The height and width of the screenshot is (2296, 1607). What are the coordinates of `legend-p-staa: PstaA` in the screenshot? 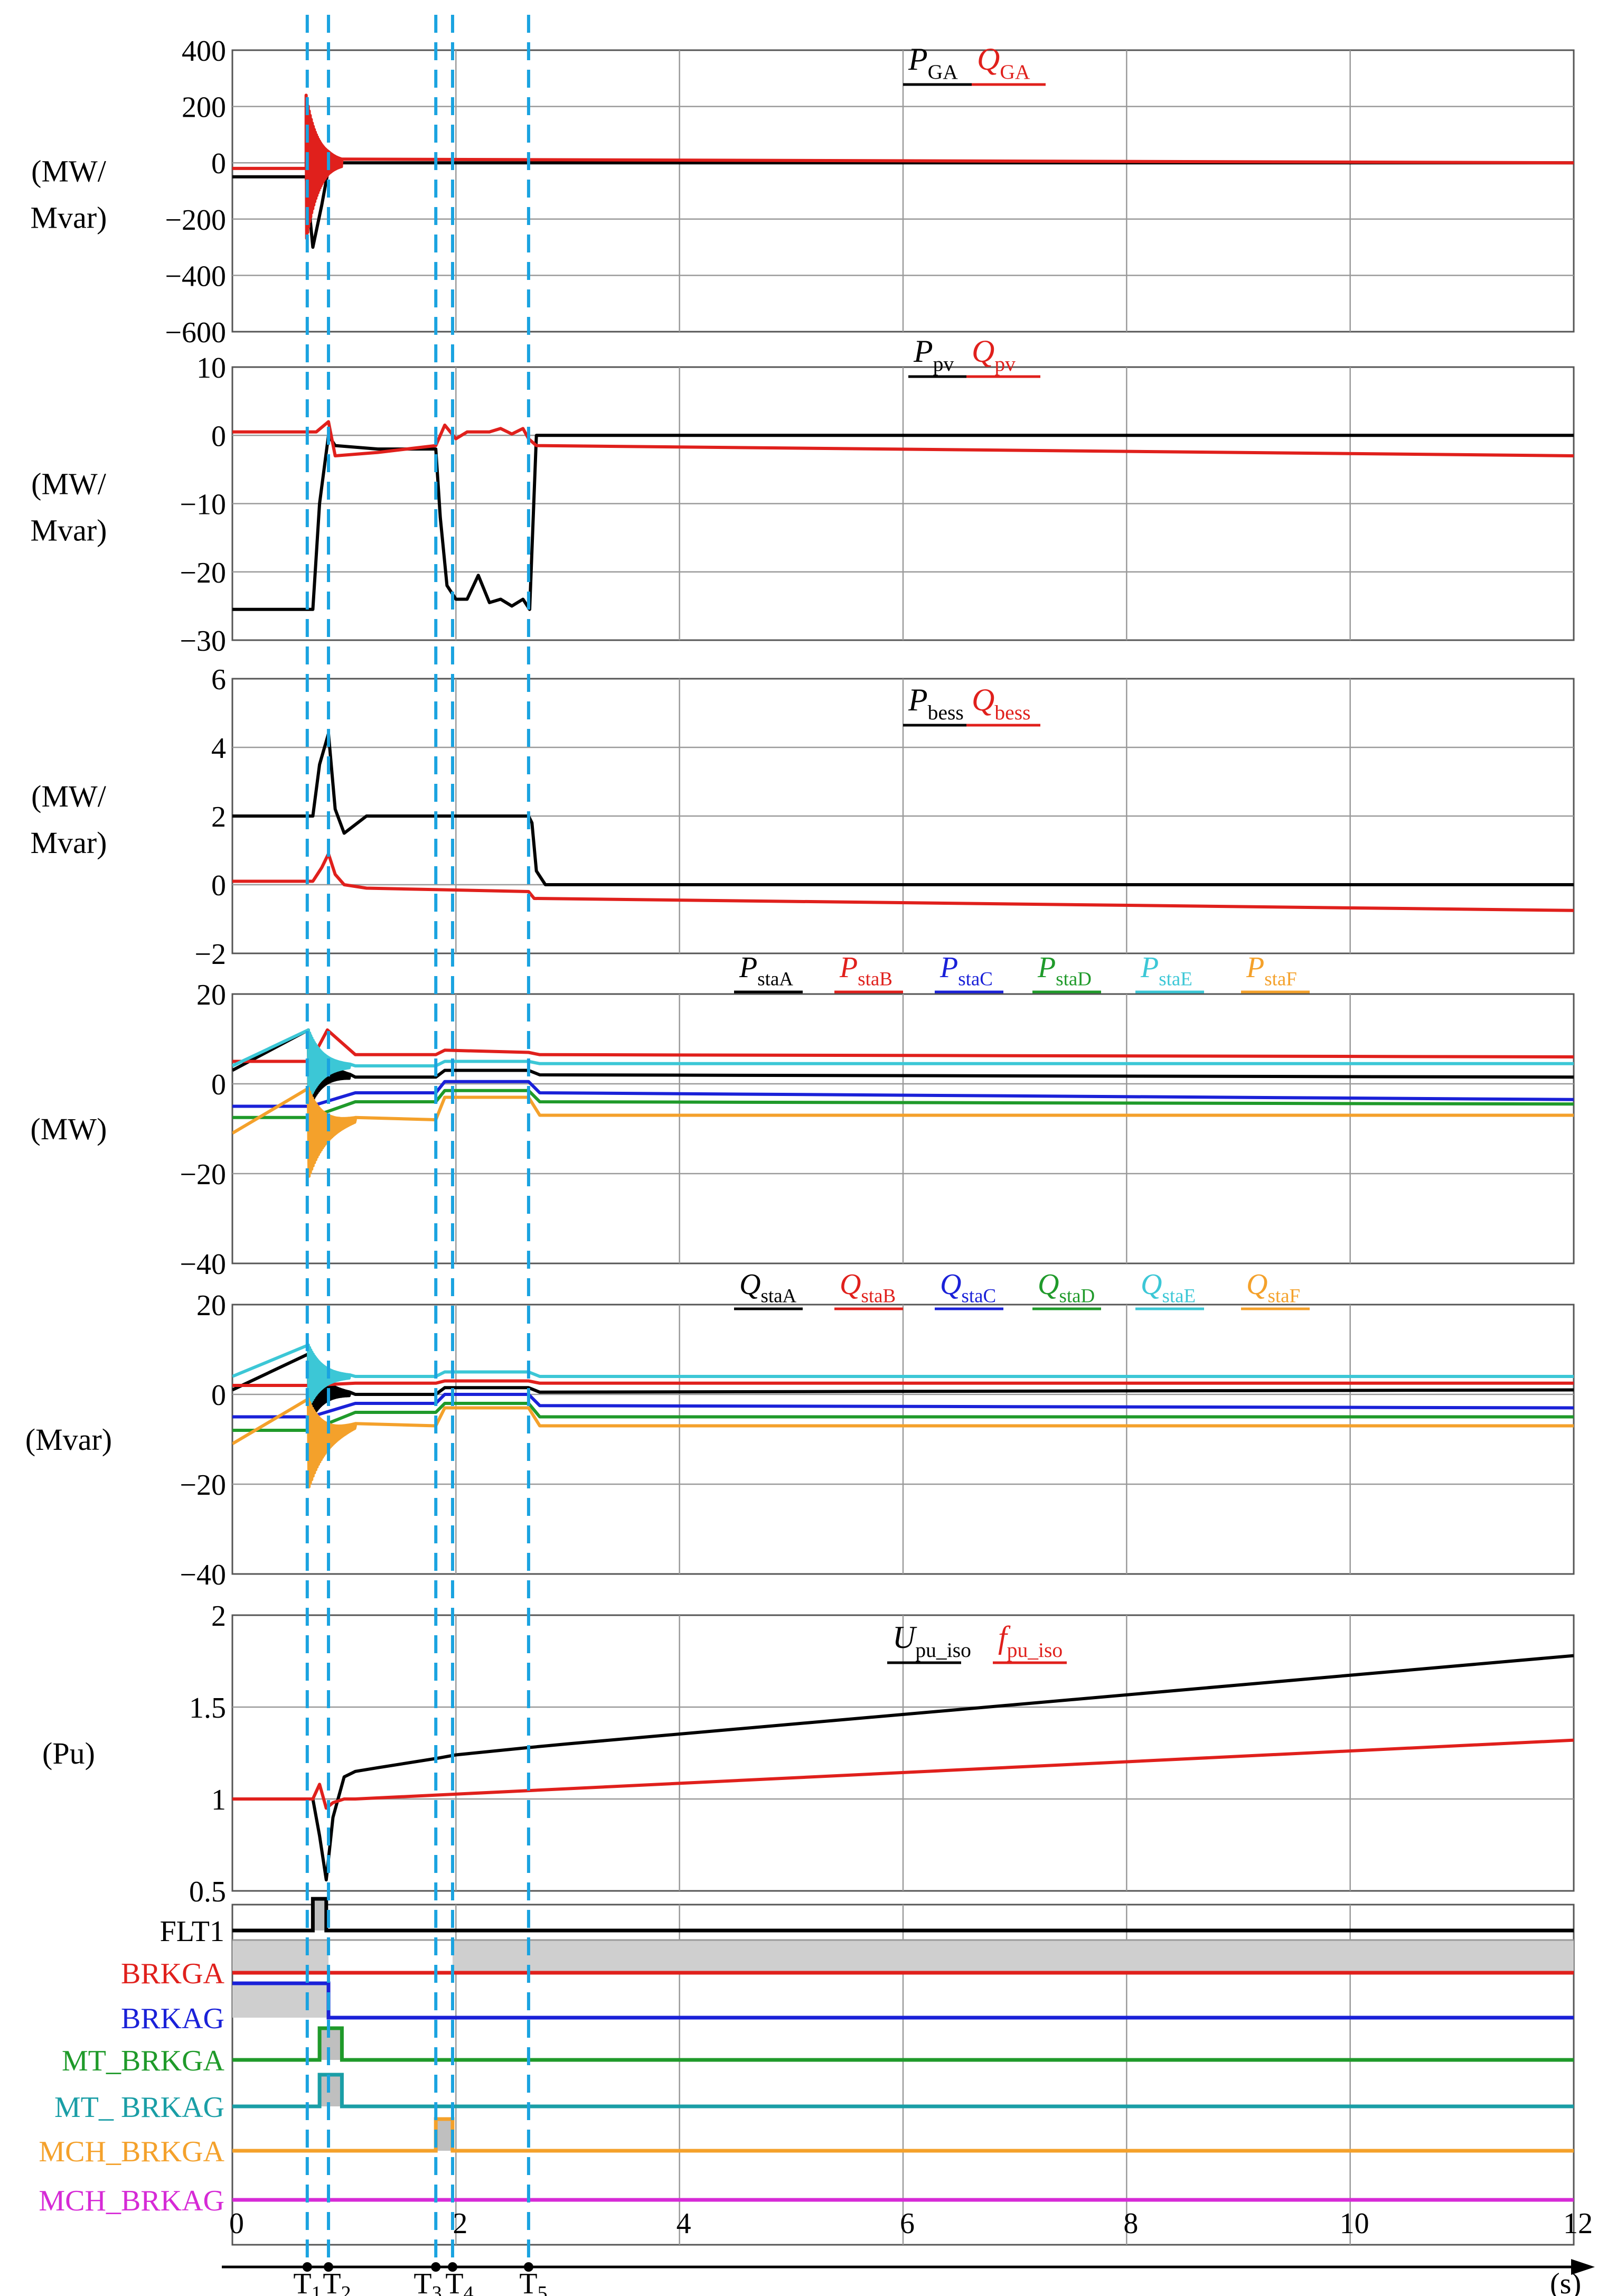 It's located at (766, 971).